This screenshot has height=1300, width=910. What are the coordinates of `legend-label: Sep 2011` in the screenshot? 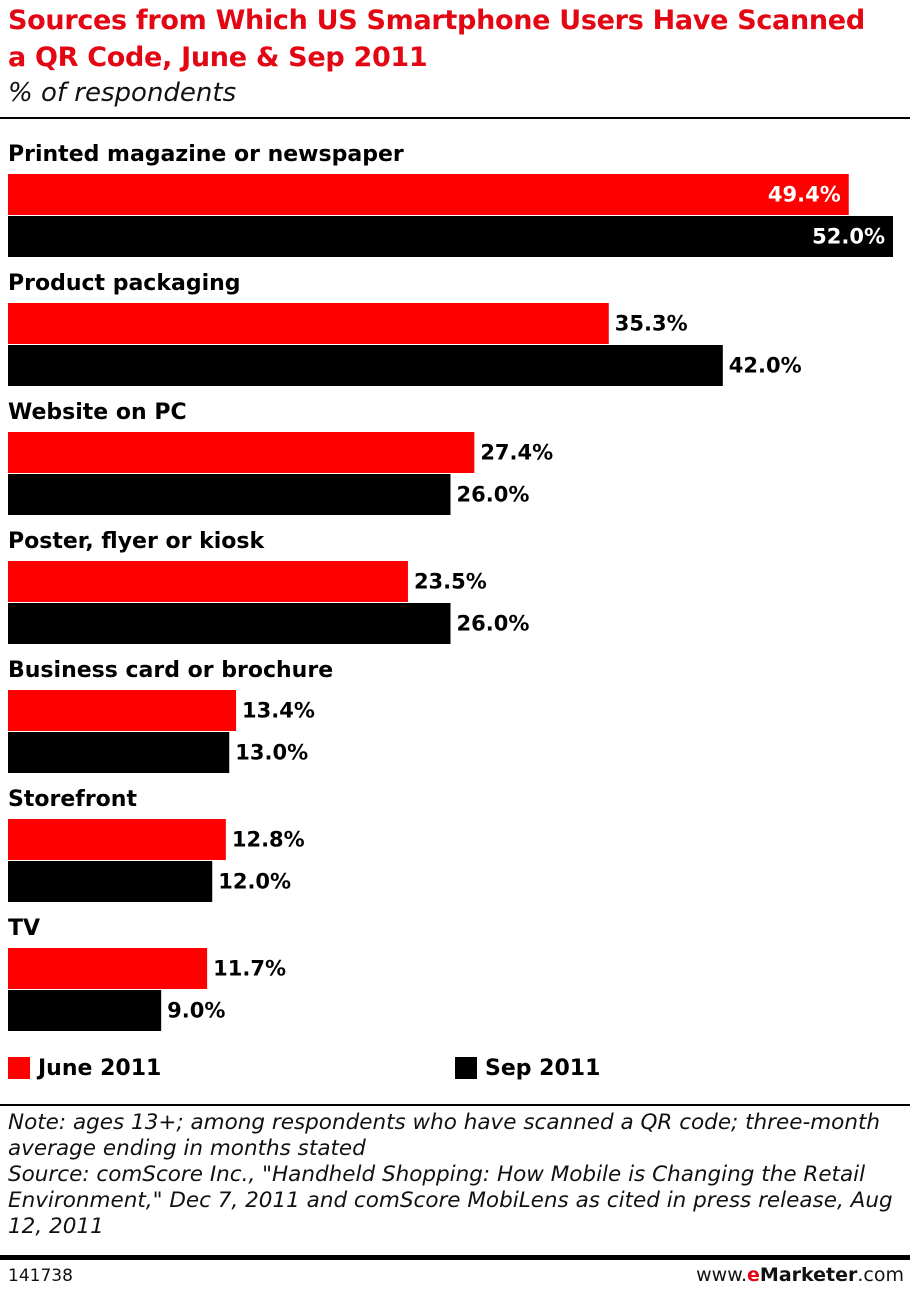 It's located at (542, 1068).